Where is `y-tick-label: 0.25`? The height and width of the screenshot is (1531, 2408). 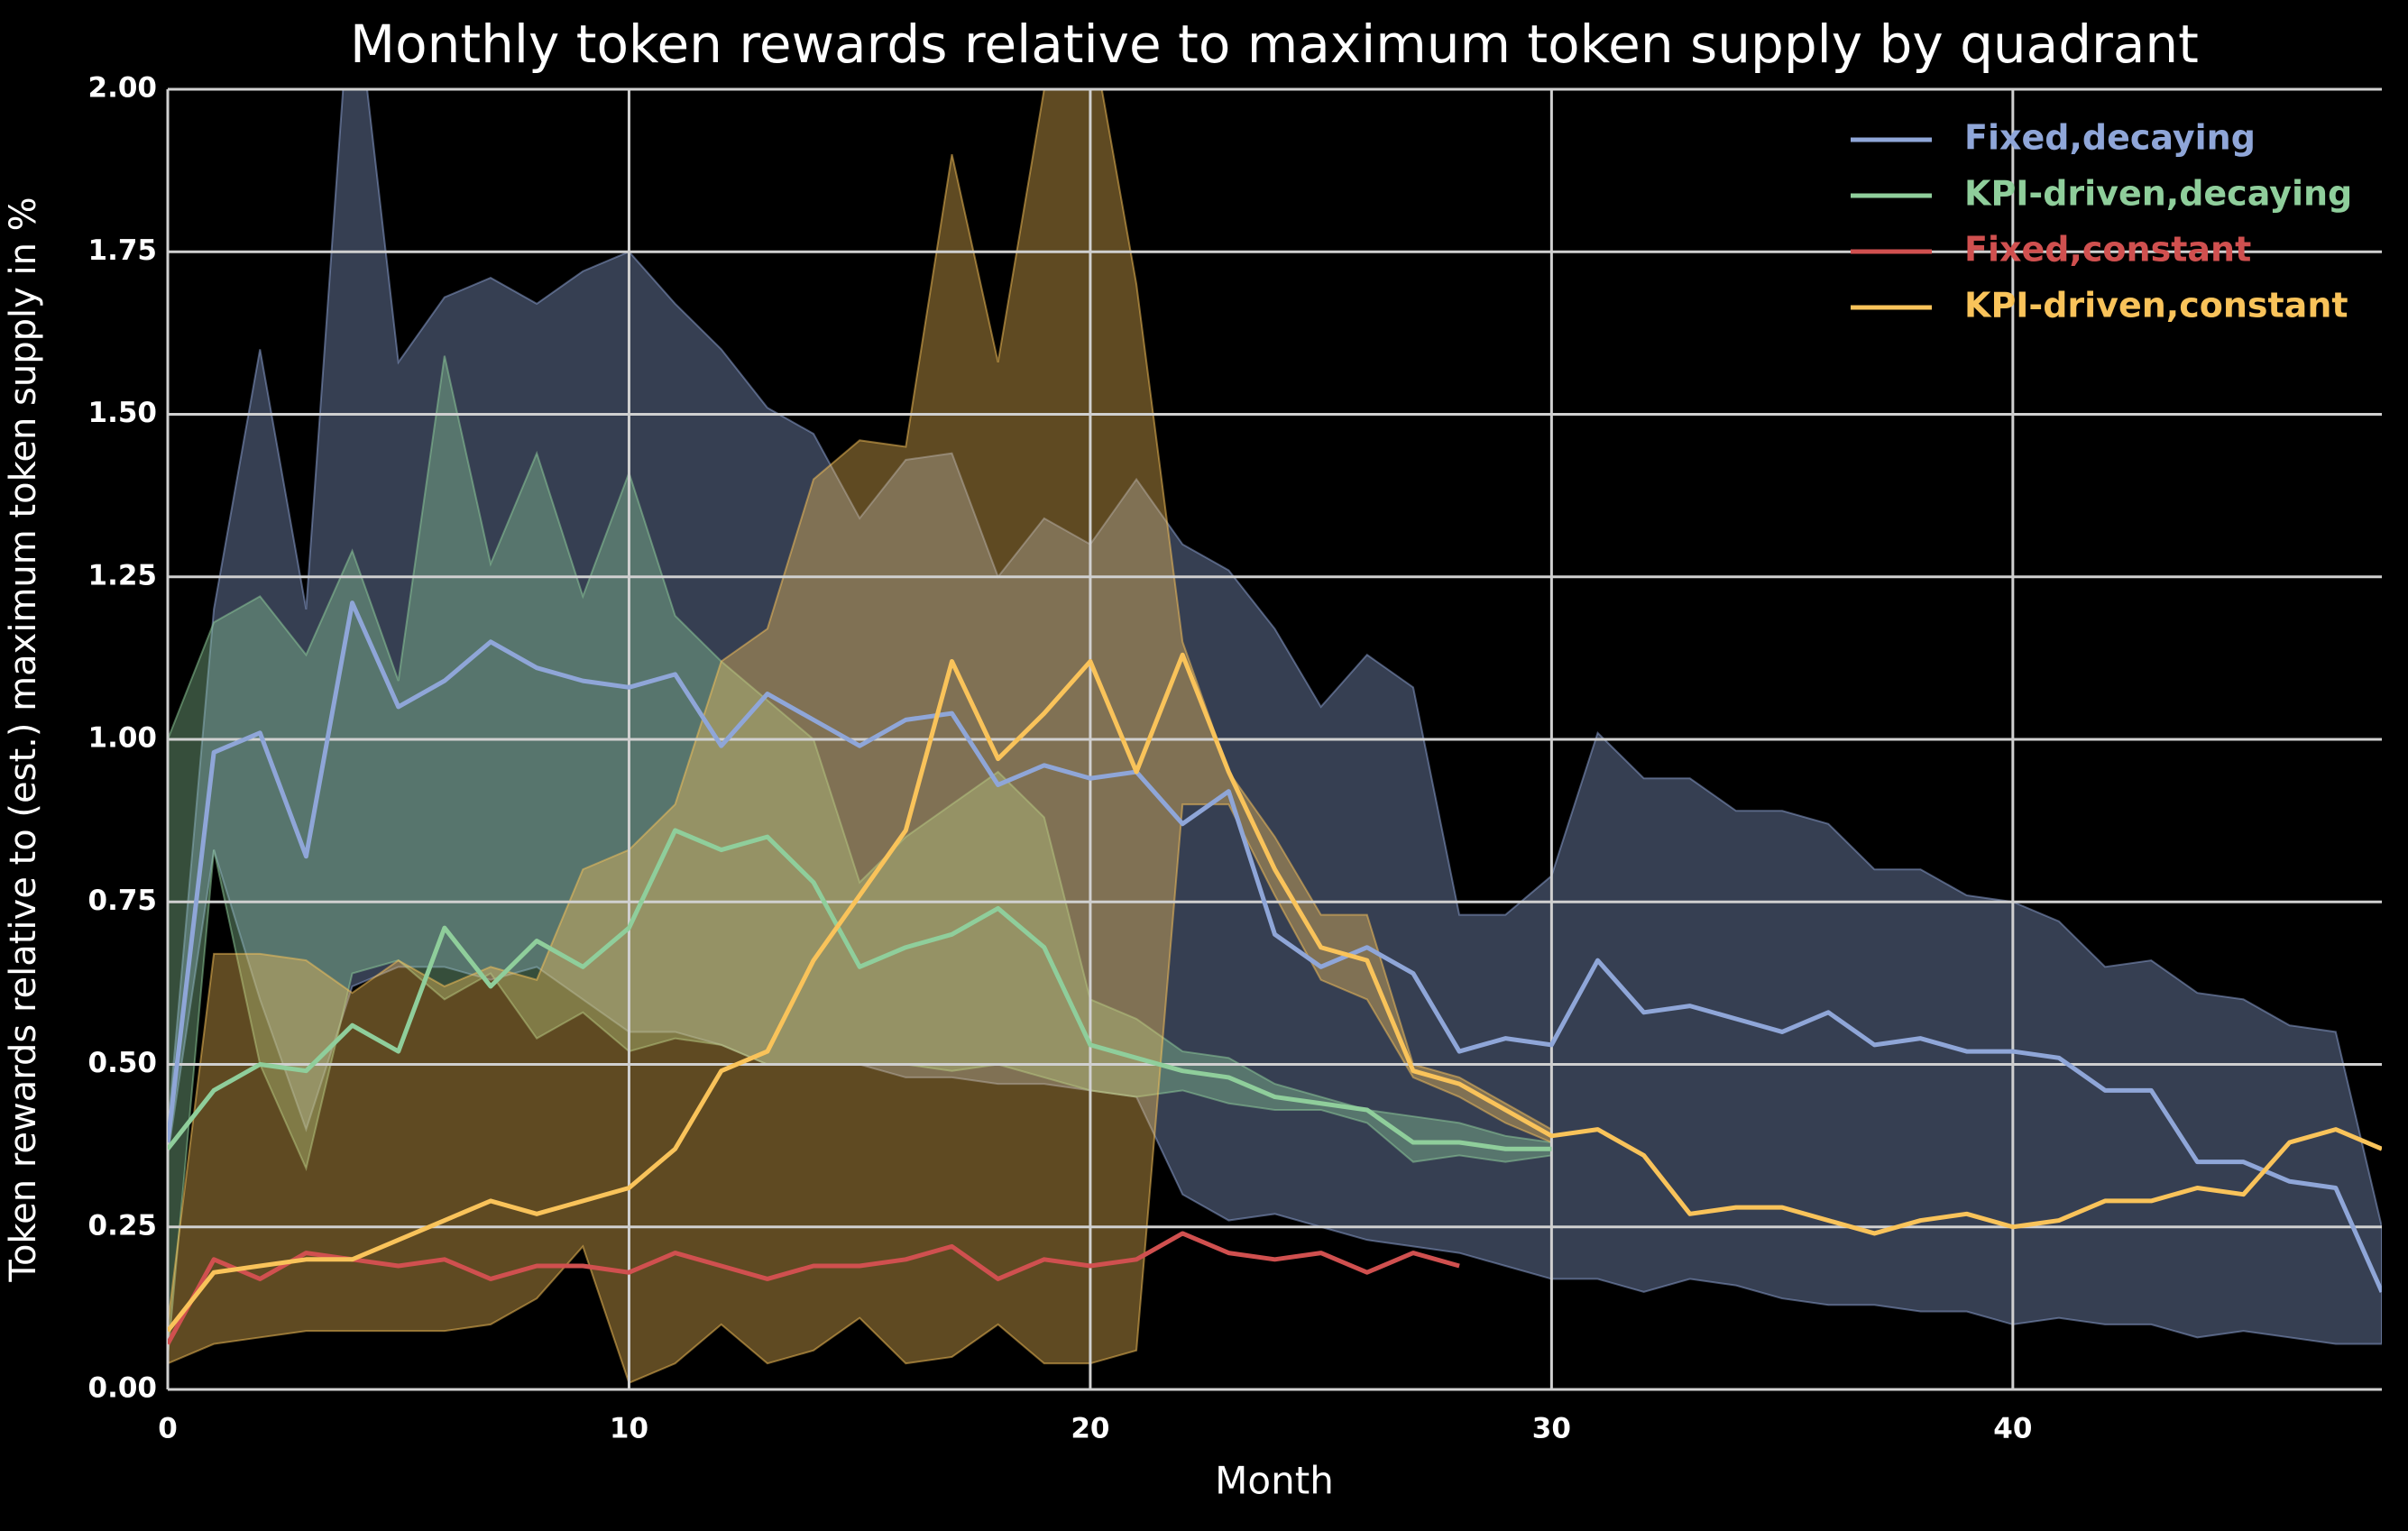
y-tick-label: 0.25 is located at coordinates (123, 1225).